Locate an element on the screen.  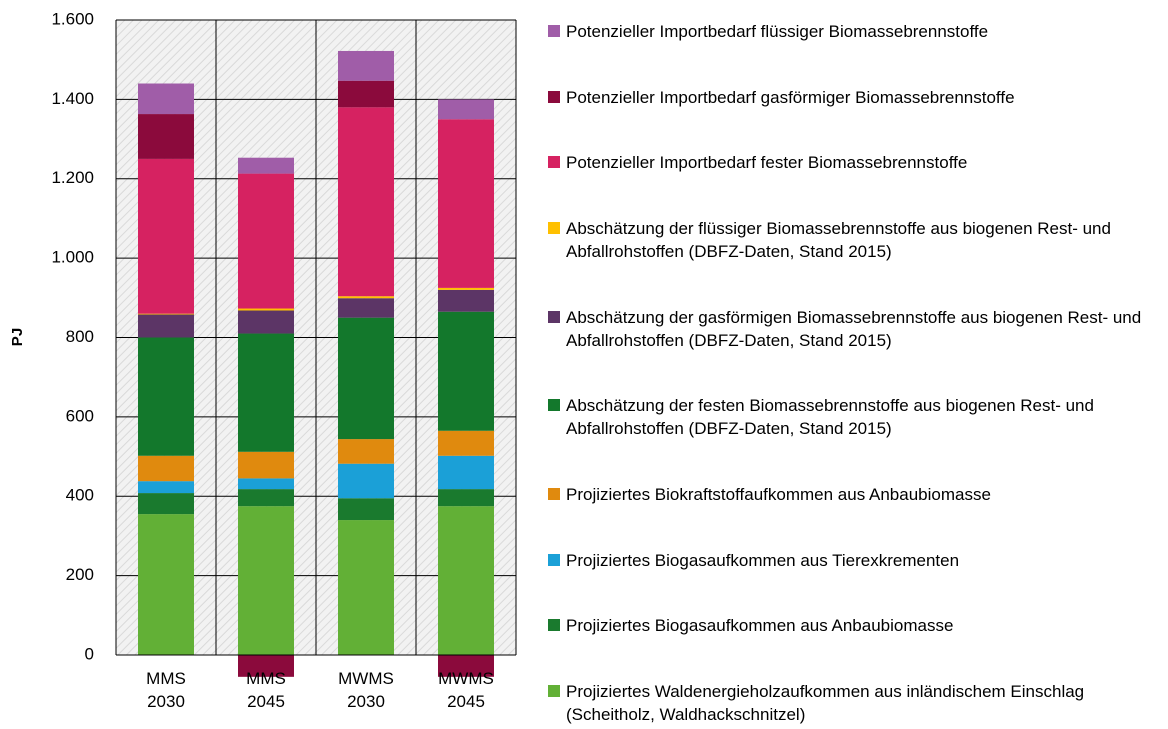
y-tick-label: 800 is located at coordinates (80, 336).